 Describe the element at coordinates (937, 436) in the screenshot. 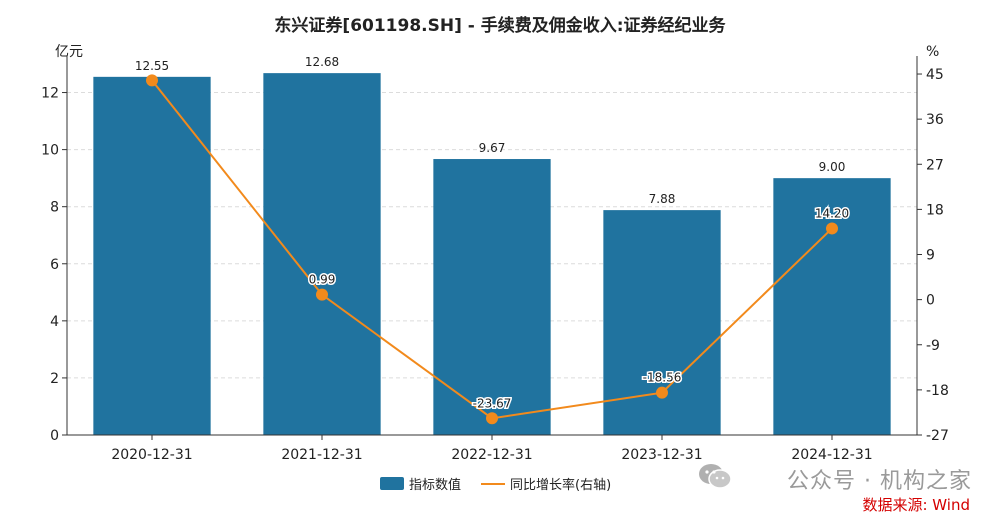

I see `right-tick-label: -27` at that location.